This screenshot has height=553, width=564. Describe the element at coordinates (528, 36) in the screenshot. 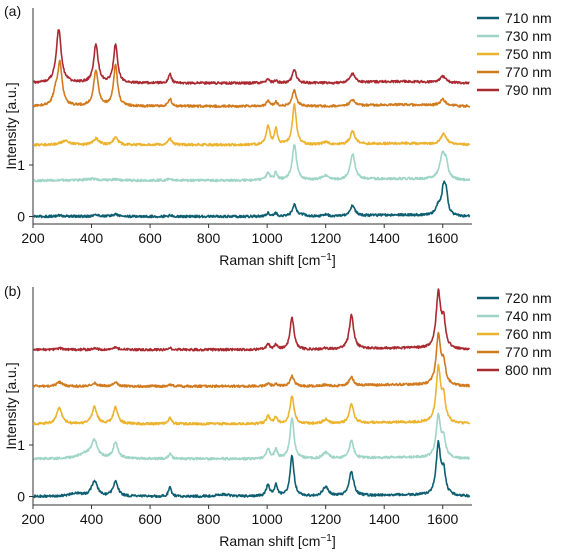

I see `legend-label: 730 nm` at that location.